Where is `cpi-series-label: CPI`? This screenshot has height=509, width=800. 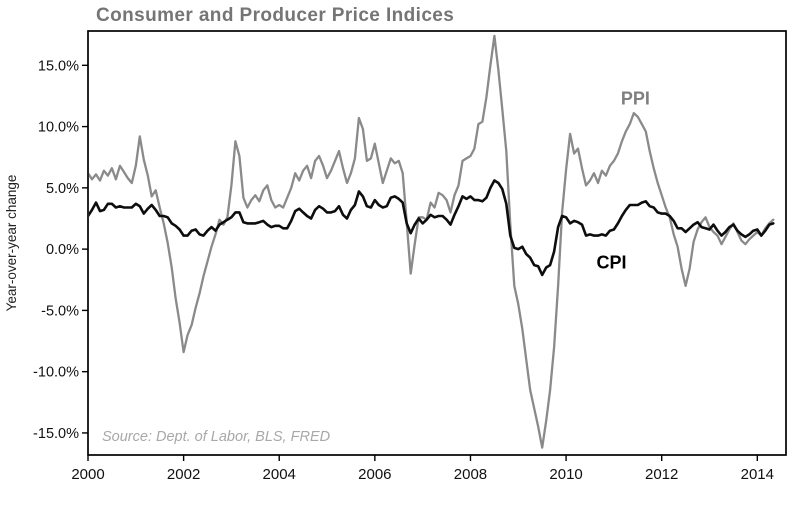
cpi-series-label: CPI is located at coordinates (611, 263).